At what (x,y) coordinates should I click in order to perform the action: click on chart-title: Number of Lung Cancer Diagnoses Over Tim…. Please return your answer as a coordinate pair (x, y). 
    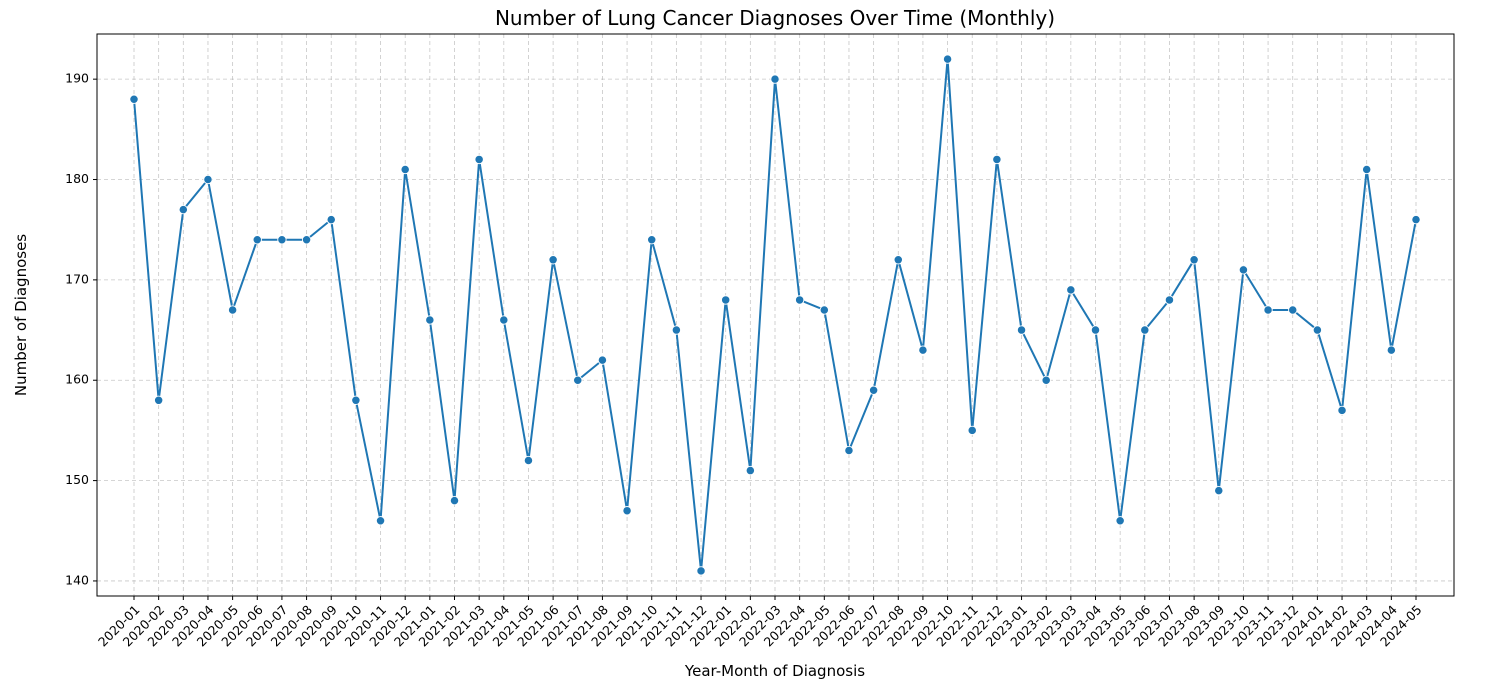
    Looking at the image, I should click on (775, 18).